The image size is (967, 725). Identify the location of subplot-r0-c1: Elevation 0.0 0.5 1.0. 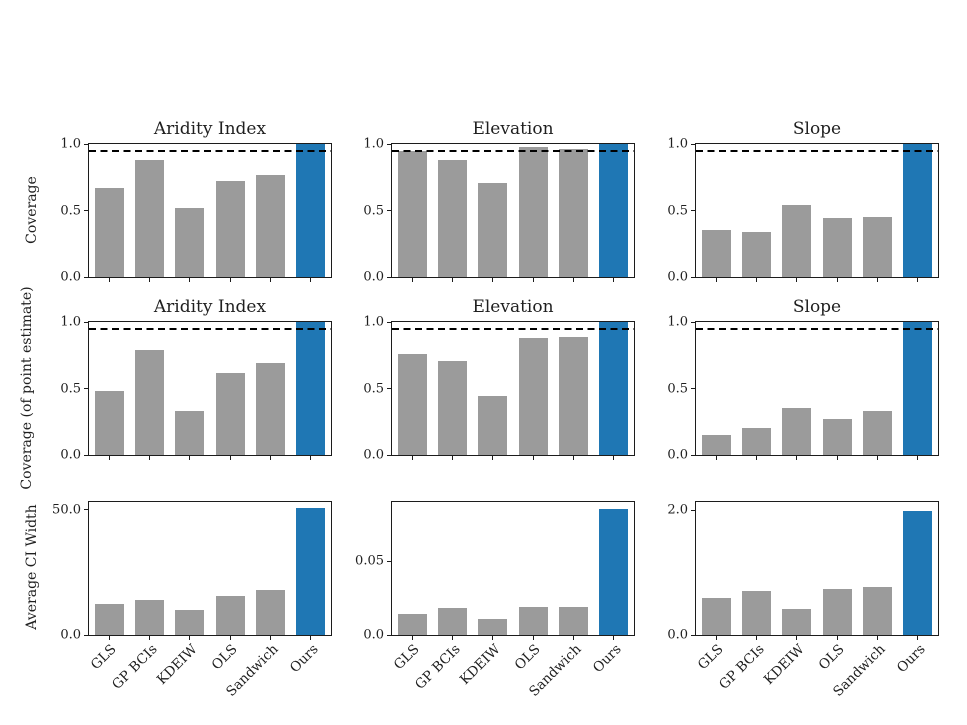
(499, 201).